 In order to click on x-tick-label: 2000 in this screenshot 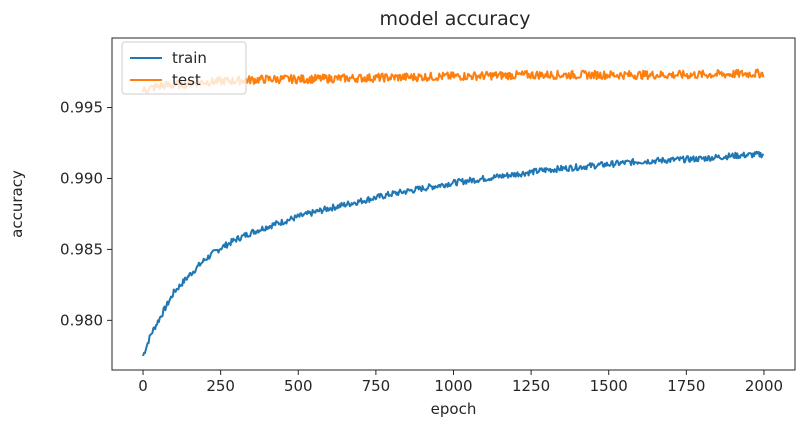, I will do `click(764, 386)`.